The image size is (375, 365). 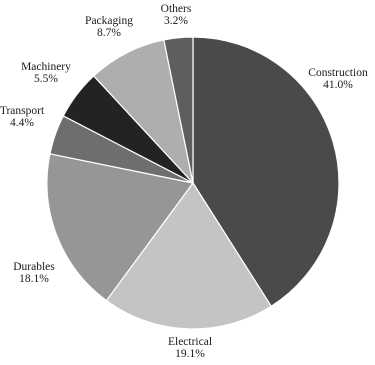 What do you see at coordinates (109, 33) in the screenshot?
I see `slice-value-packaging: 8.7%` at bounding box center [109, 33].